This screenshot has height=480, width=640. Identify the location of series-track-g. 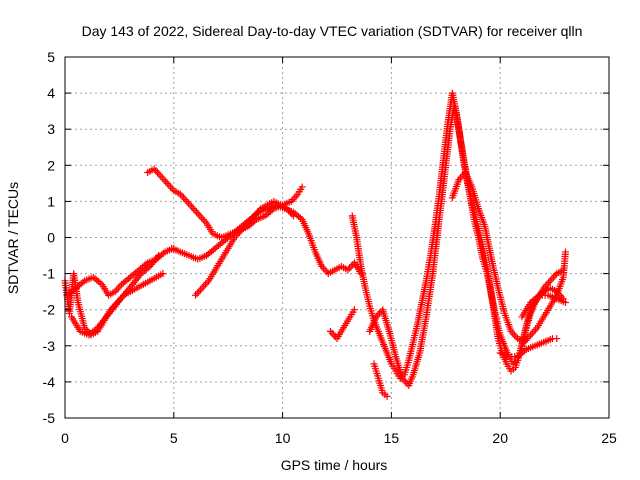
(342, 324).